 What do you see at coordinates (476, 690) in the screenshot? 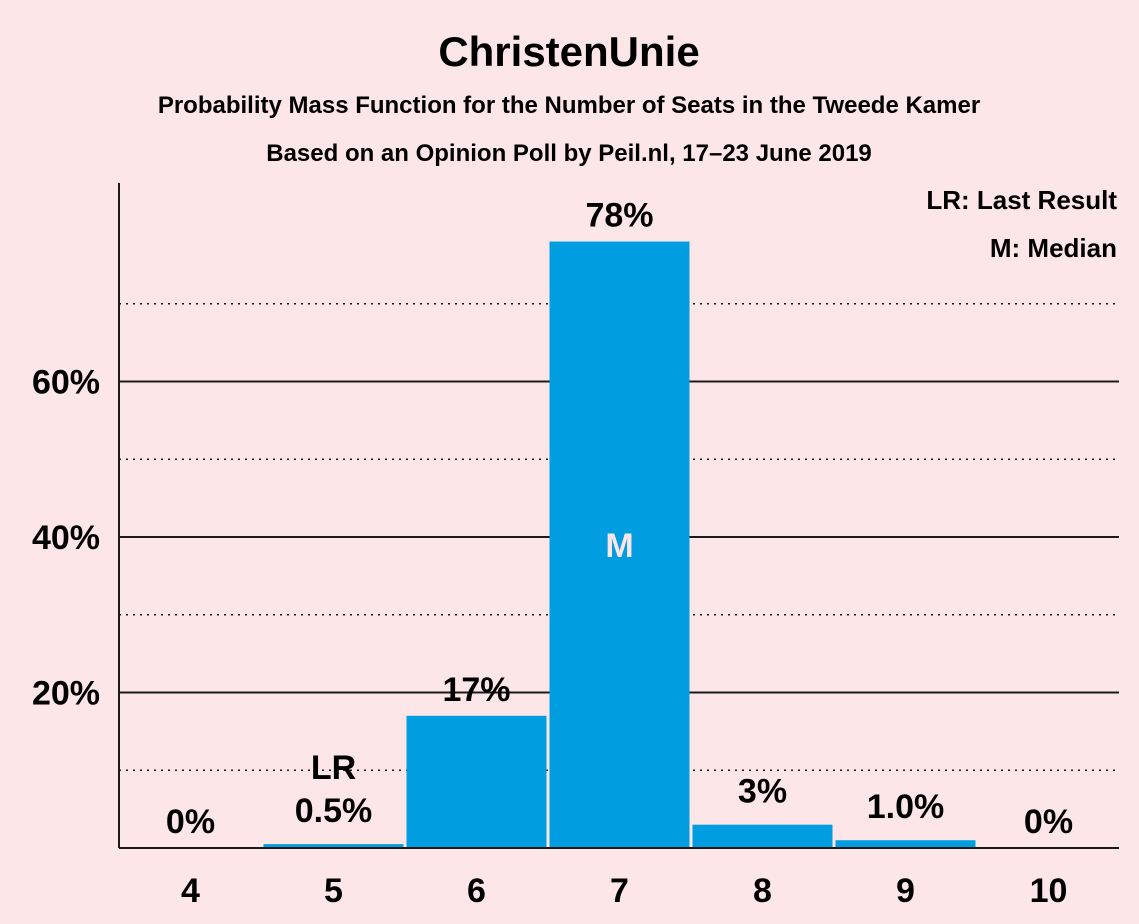
I see `value-label: 17%` at bounding box center [476, 690].